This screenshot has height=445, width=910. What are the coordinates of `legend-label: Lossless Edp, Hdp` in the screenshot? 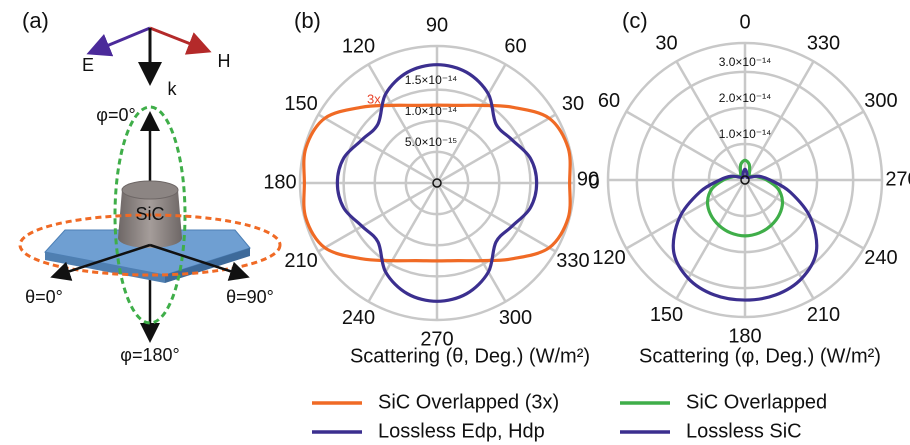 It's located at (461, 431).